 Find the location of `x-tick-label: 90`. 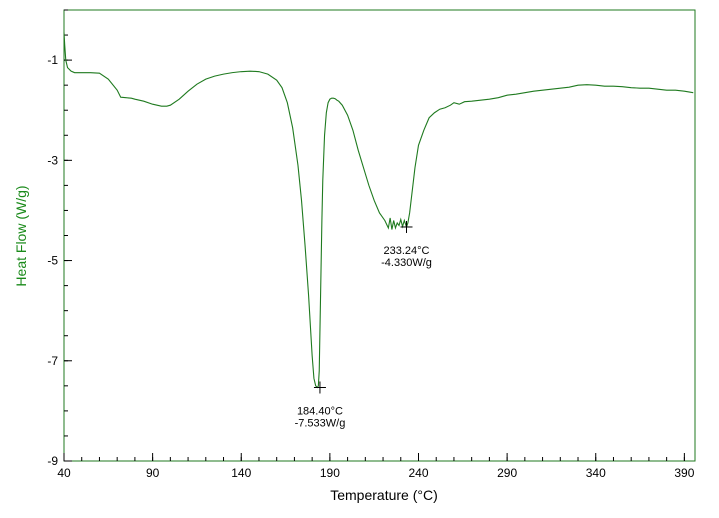

x-tick-label: 90 is located at coordinates (153, 473).